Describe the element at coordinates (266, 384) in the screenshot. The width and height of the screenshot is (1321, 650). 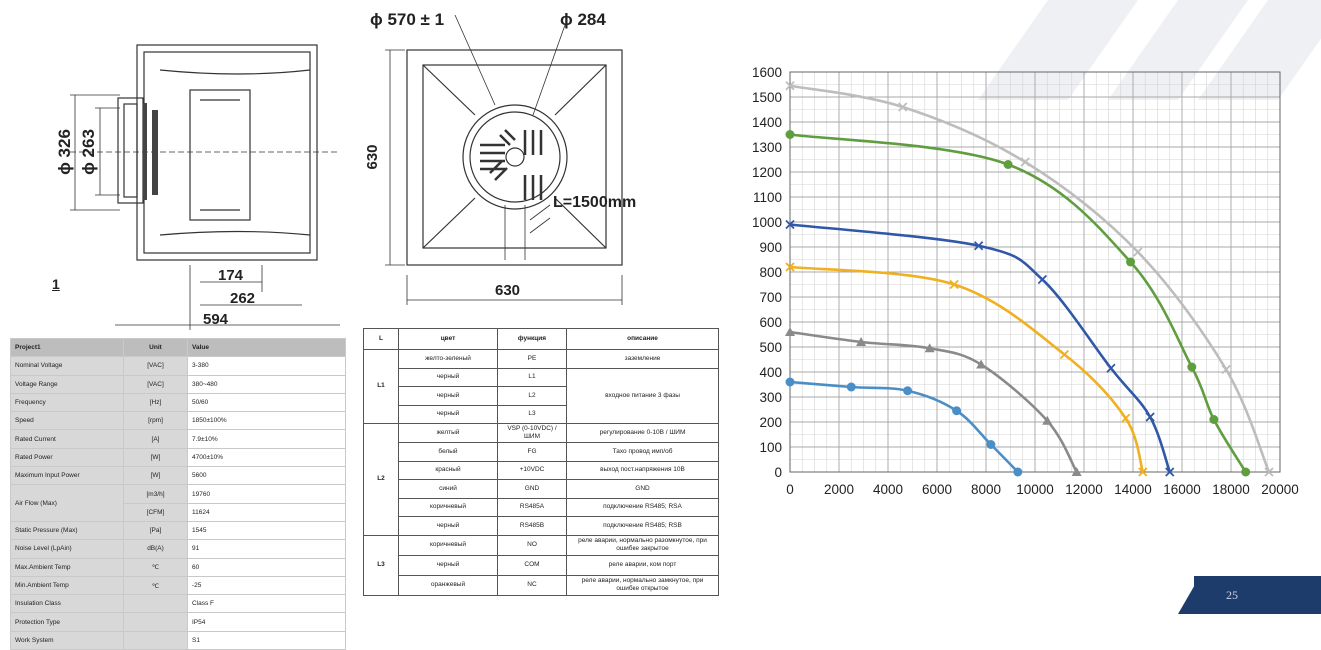
I see `spec-value-cell: 380~480` at that location.